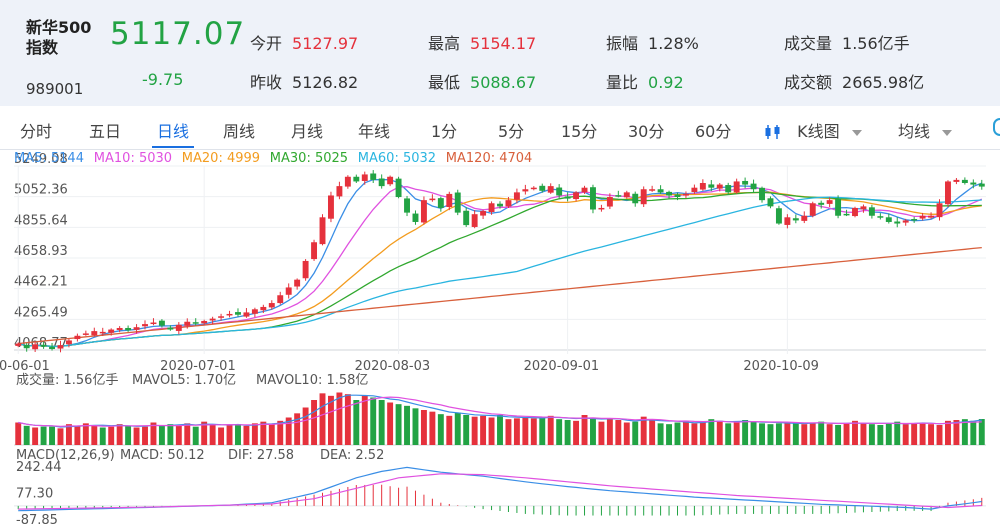 The height and width of the screenshot is (526, 1000). I want to click on tab-intraday: 分时, so click(36, 131).